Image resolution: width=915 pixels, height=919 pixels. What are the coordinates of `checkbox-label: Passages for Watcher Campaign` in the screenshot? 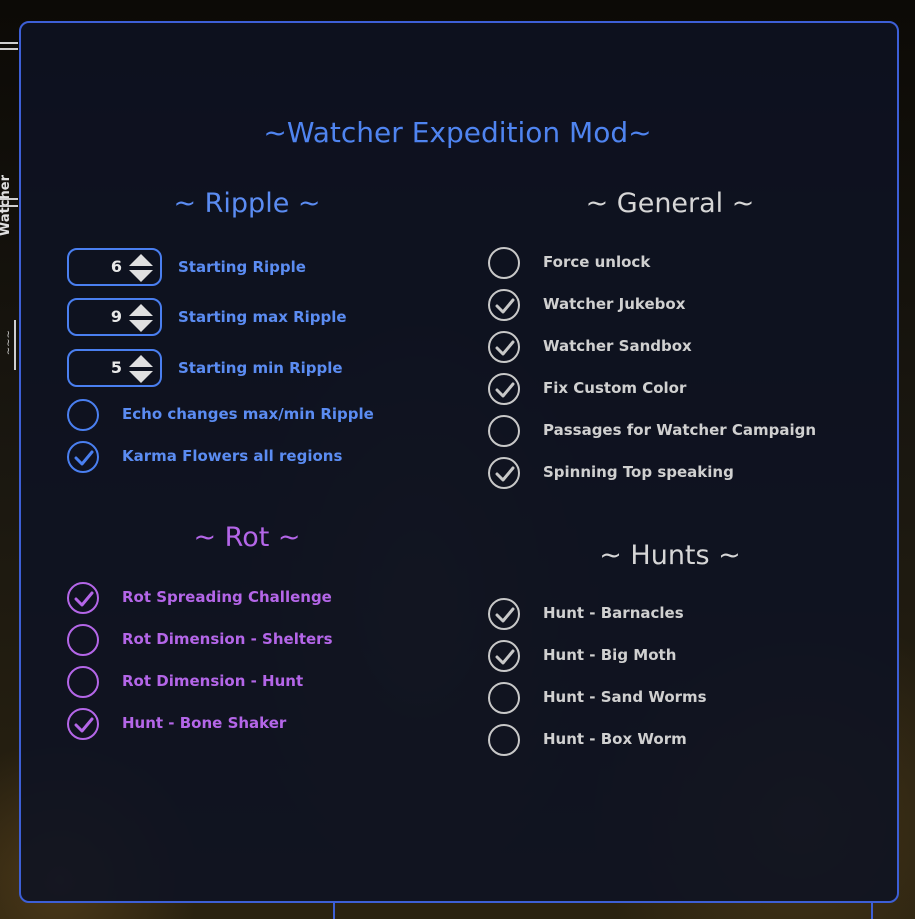 It's located at (680, 430).